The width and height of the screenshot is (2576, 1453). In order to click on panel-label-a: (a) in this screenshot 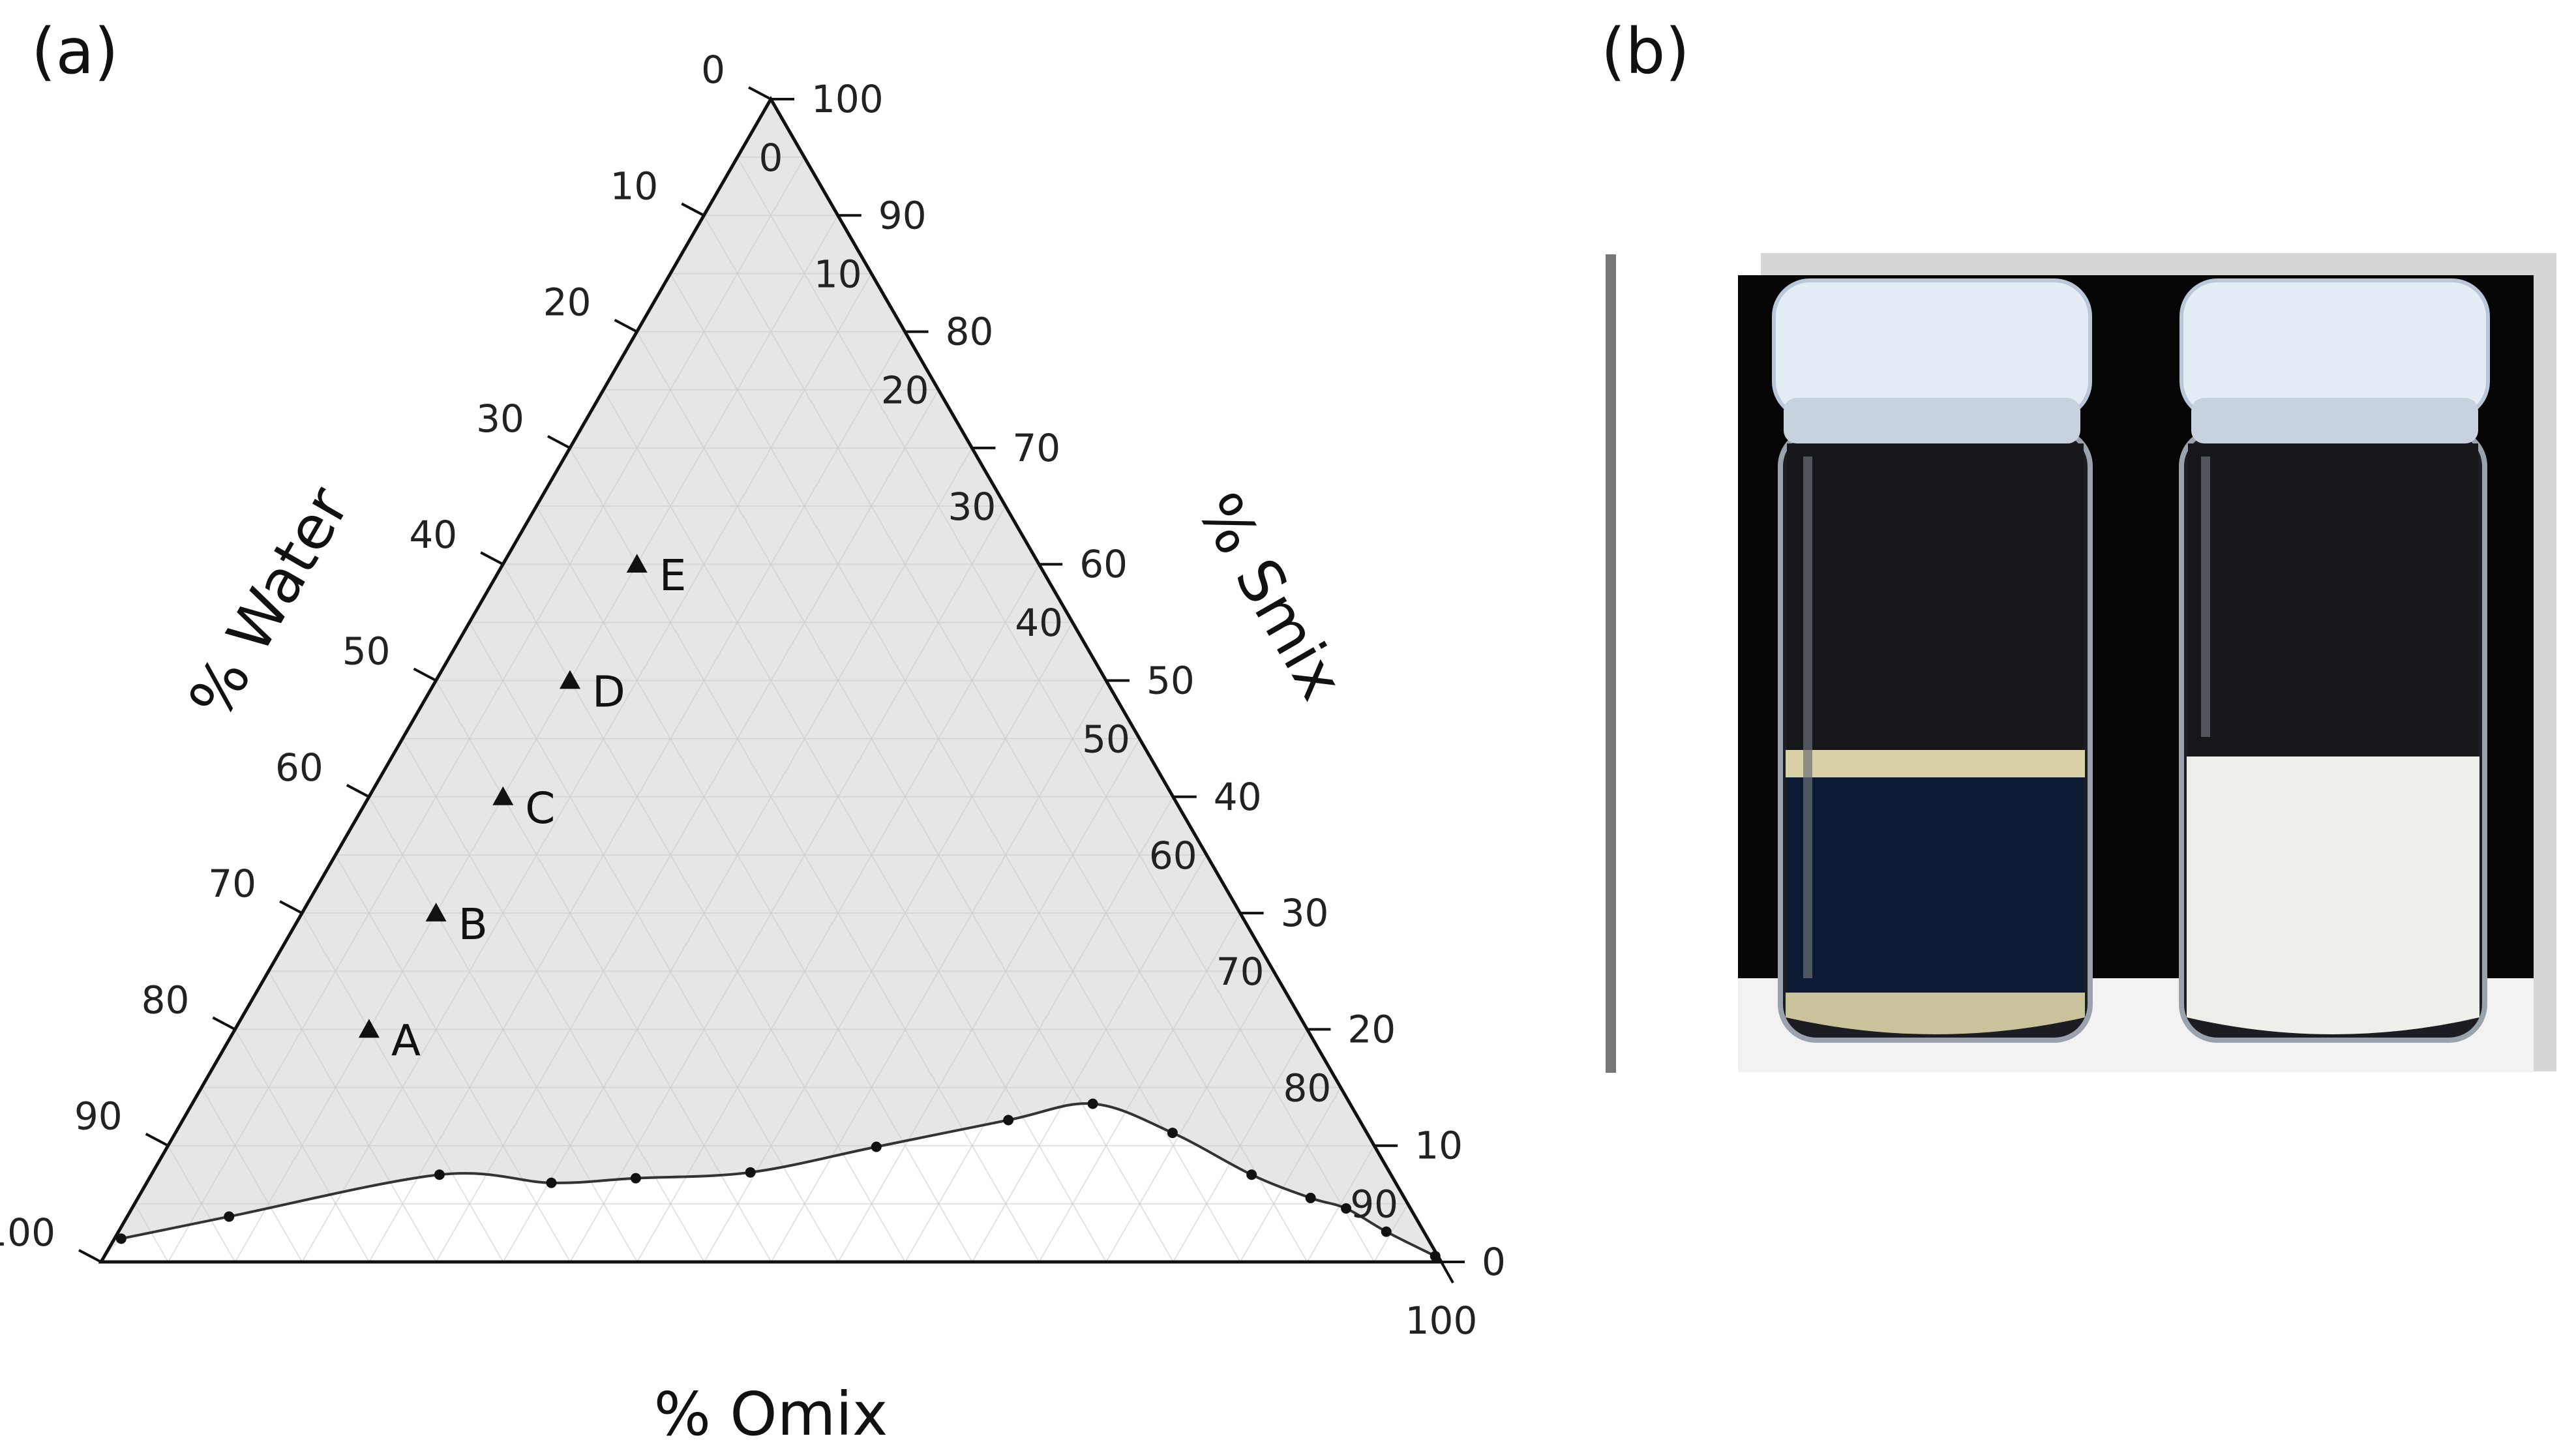, I will do `click(75, 51)`.